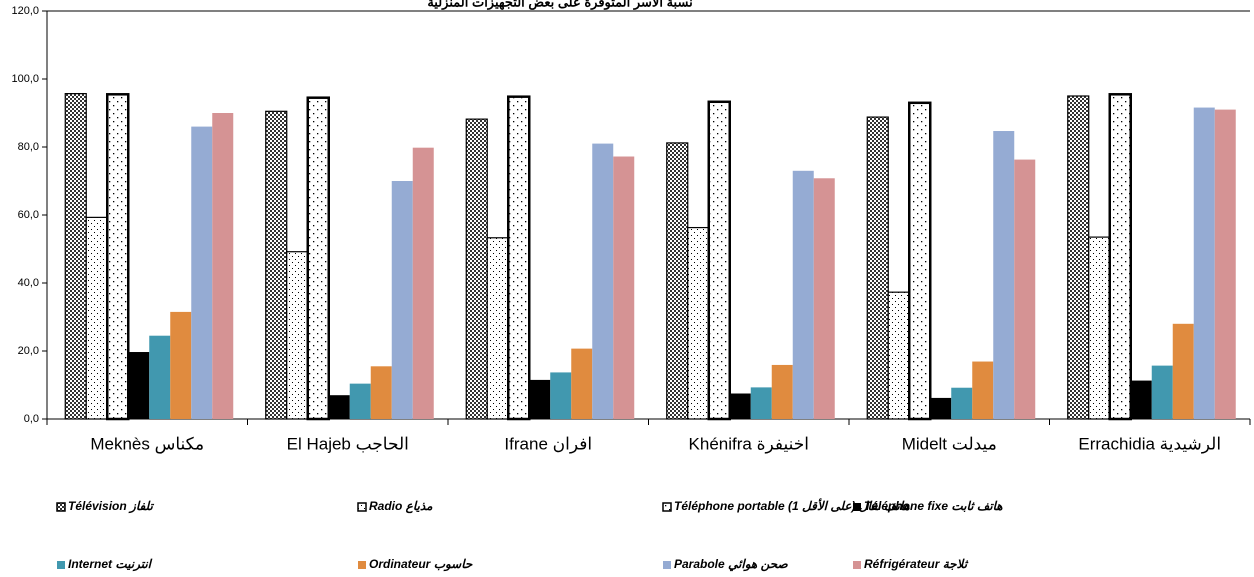 This screenshot has height=577, width=1254. Describe the element at coordinates (348, 443) in the screenshot. I see `x-tick-label: El Hajeb الحاجب` at that location.